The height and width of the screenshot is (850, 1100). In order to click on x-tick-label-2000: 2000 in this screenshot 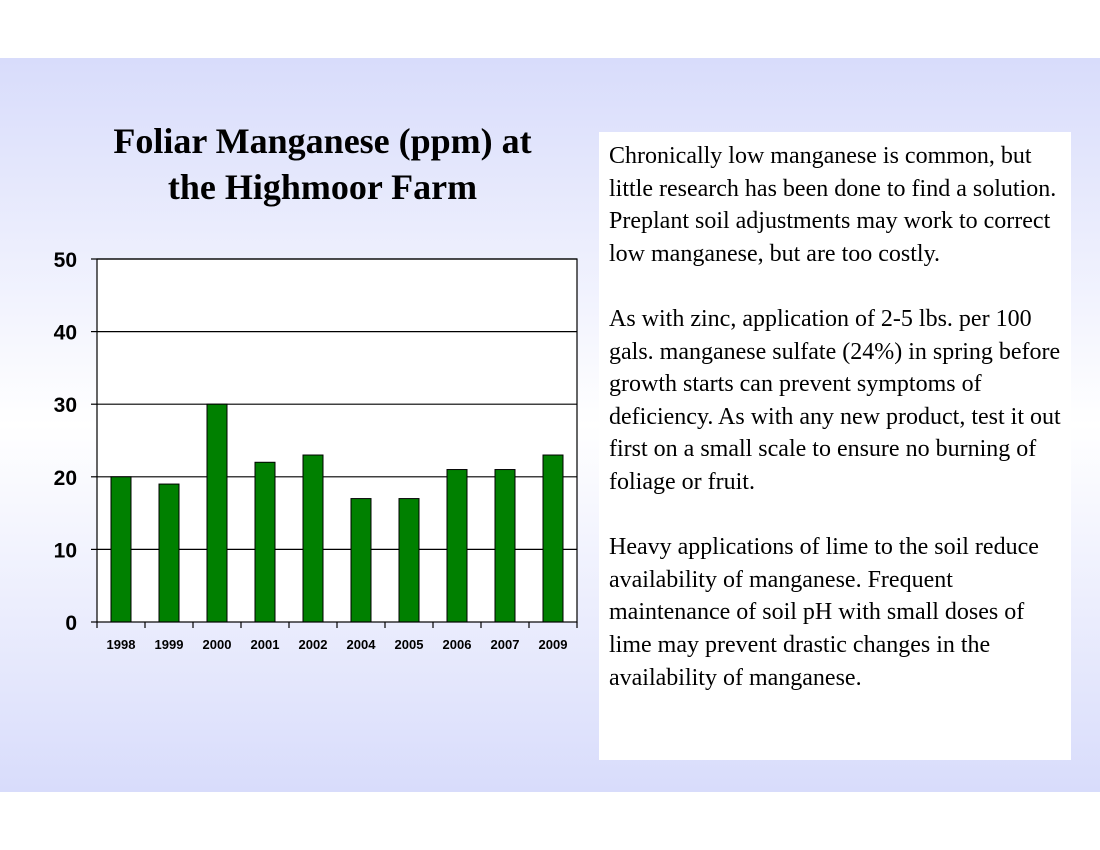, I will do `click(217, 644)`.